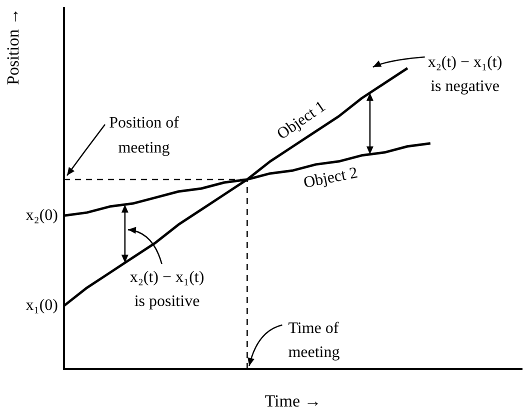 Image resolution: width=524 pixels, height=416 pixels. What do you see at coordinates (13, 46) in the screenshot?
I see `y-axis-title: Position →` at bounding box center [13, 46].